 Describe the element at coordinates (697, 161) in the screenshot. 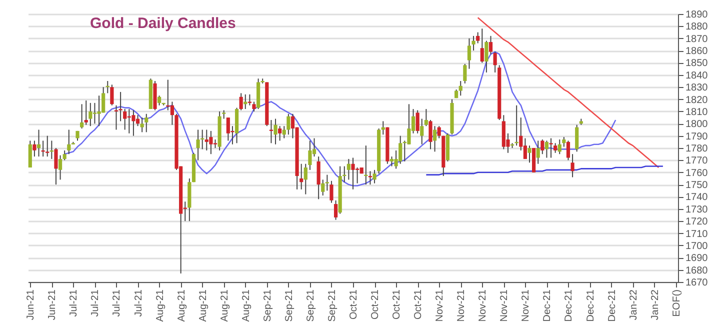

I see `y-tick-label: 1770` at that location.